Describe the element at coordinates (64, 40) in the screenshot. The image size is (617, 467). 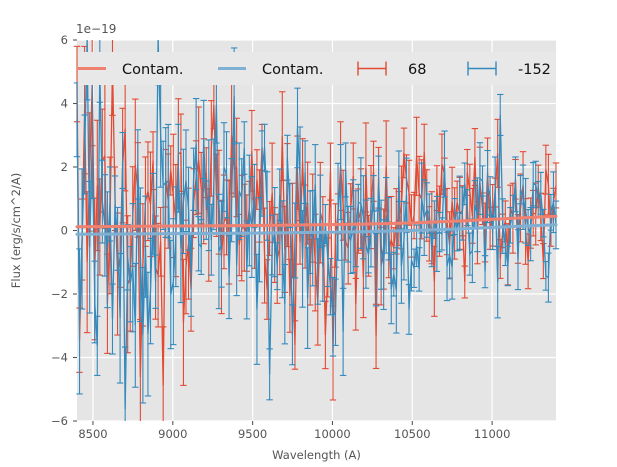
I see `y-tick-label: 6` at that location.